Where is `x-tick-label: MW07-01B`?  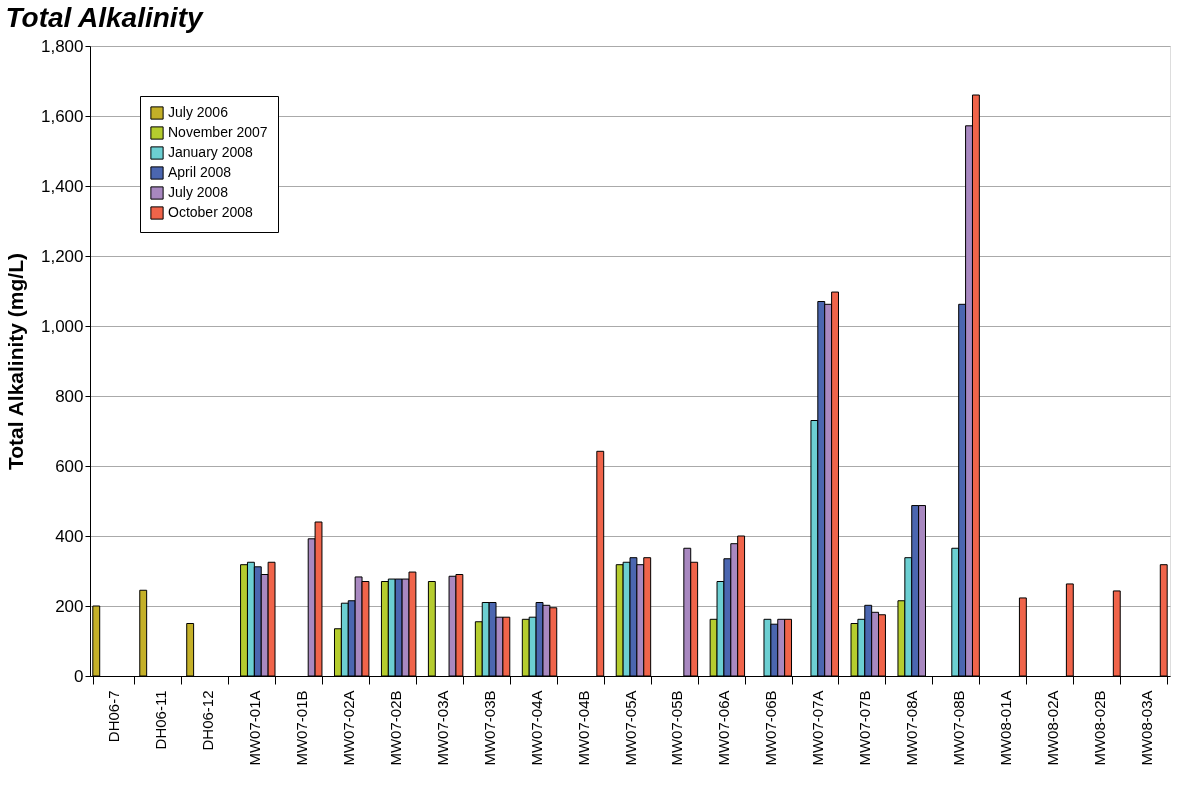
x-tick-label: MW07-01B is located at coordinates (301, 728).